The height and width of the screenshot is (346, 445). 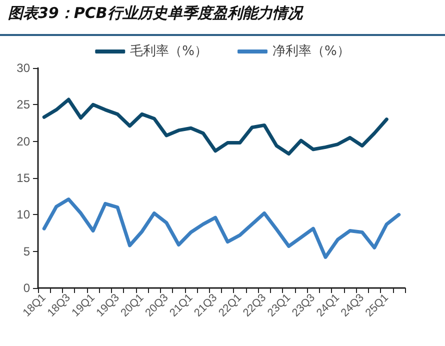 What do you see at coordinates (26, 251) in the screenshot?
I see `y-tick-label: 5` at bounding box center [26, 251].